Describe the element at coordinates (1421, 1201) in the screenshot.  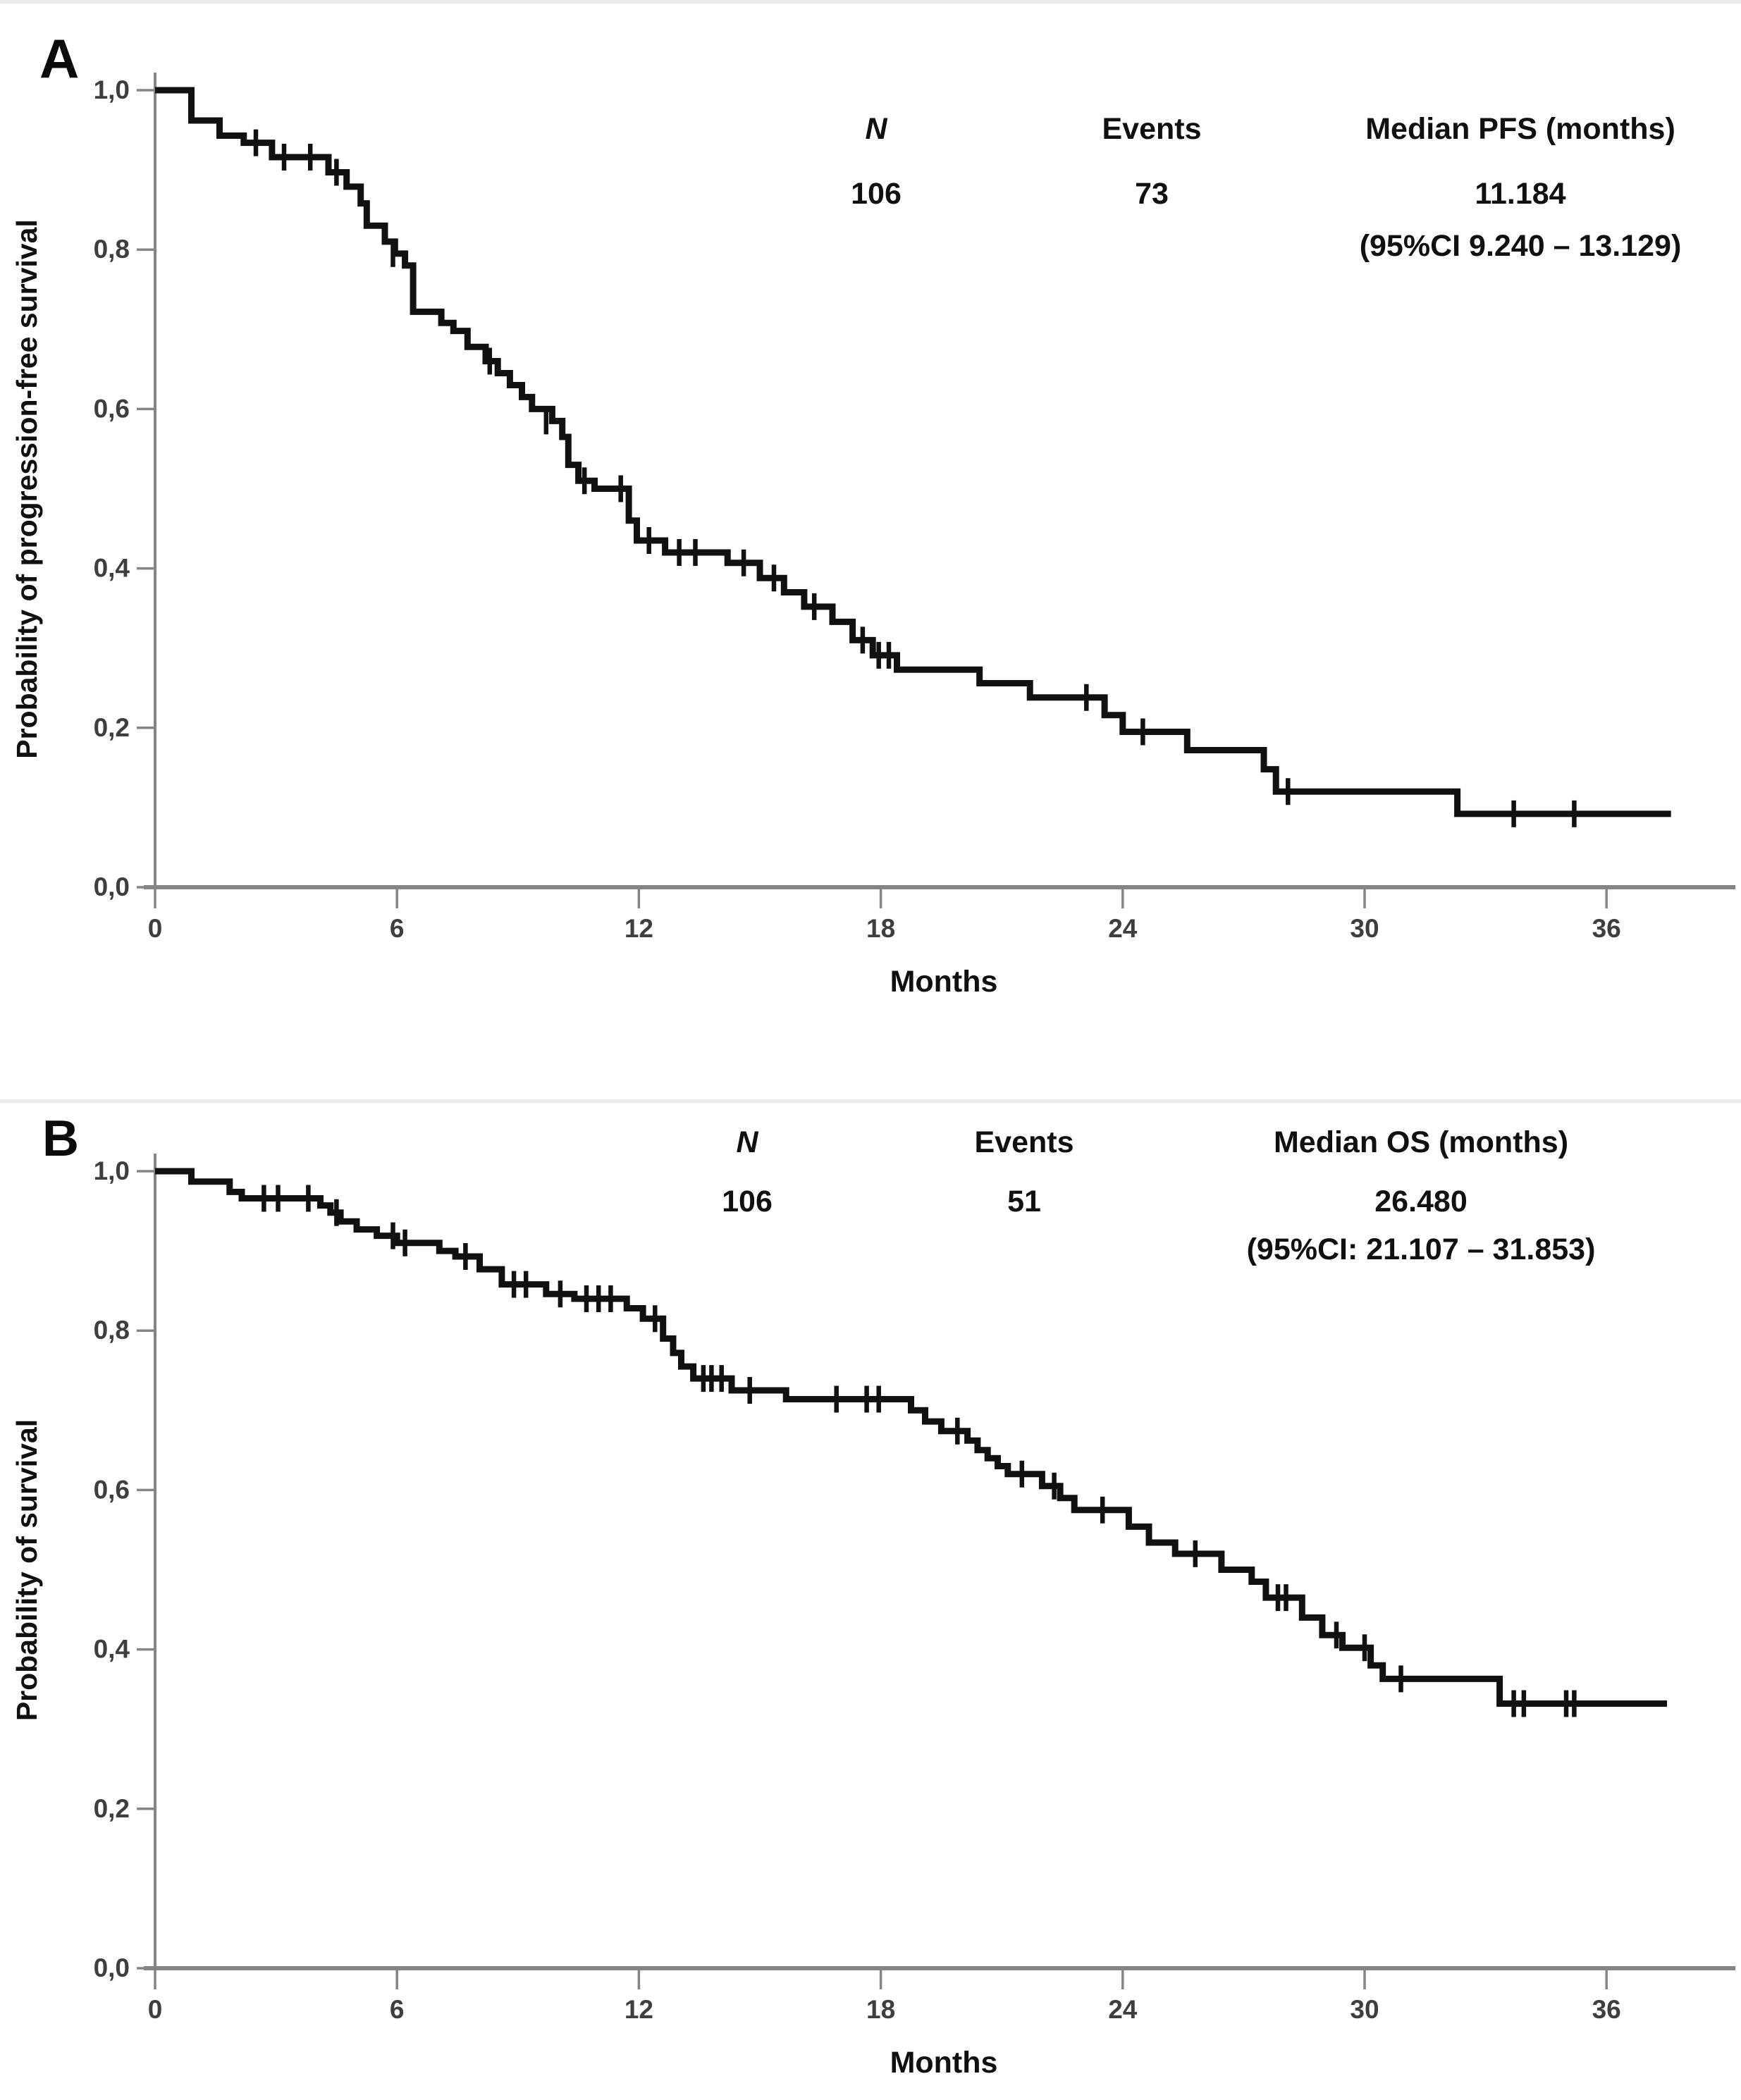
I see `os-median-value: 26.480` at that location.